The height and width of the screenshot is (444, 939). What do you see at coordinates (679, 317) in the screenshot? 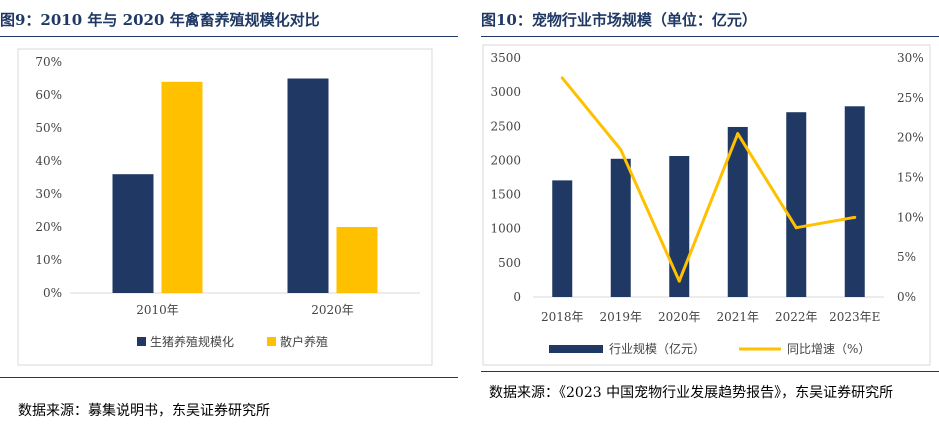
I see `right-x-tick-label: 2020年` at bounding box center [679, 317].